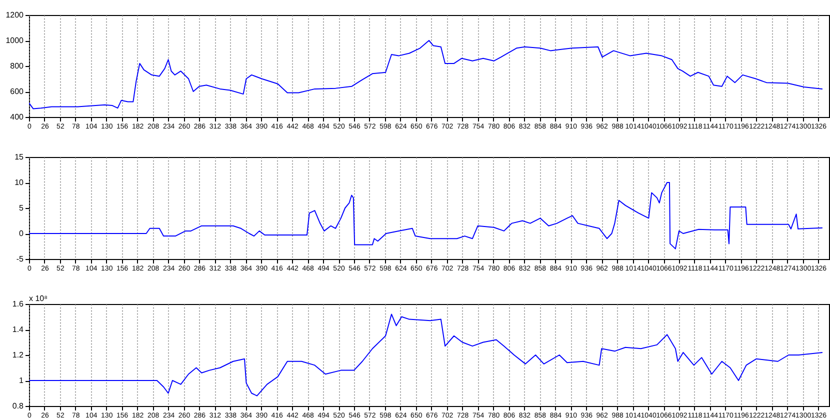  Describe the element at coordinates (19, 182) in the screenshot. I see `y-tick-label: 10` at that location.